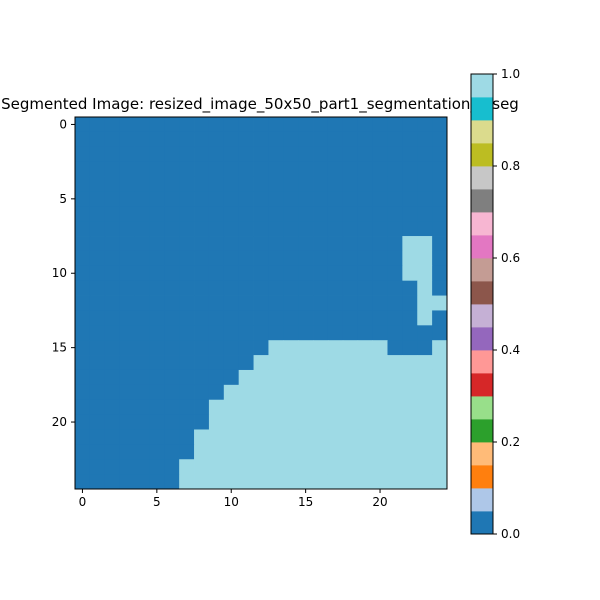 This screenshot has width=600, height=600. What do you see at coordinates (510, 258) in the screenshot?
I see `colorbar-tick-label: 0.6` at bounding box center [510, 258].